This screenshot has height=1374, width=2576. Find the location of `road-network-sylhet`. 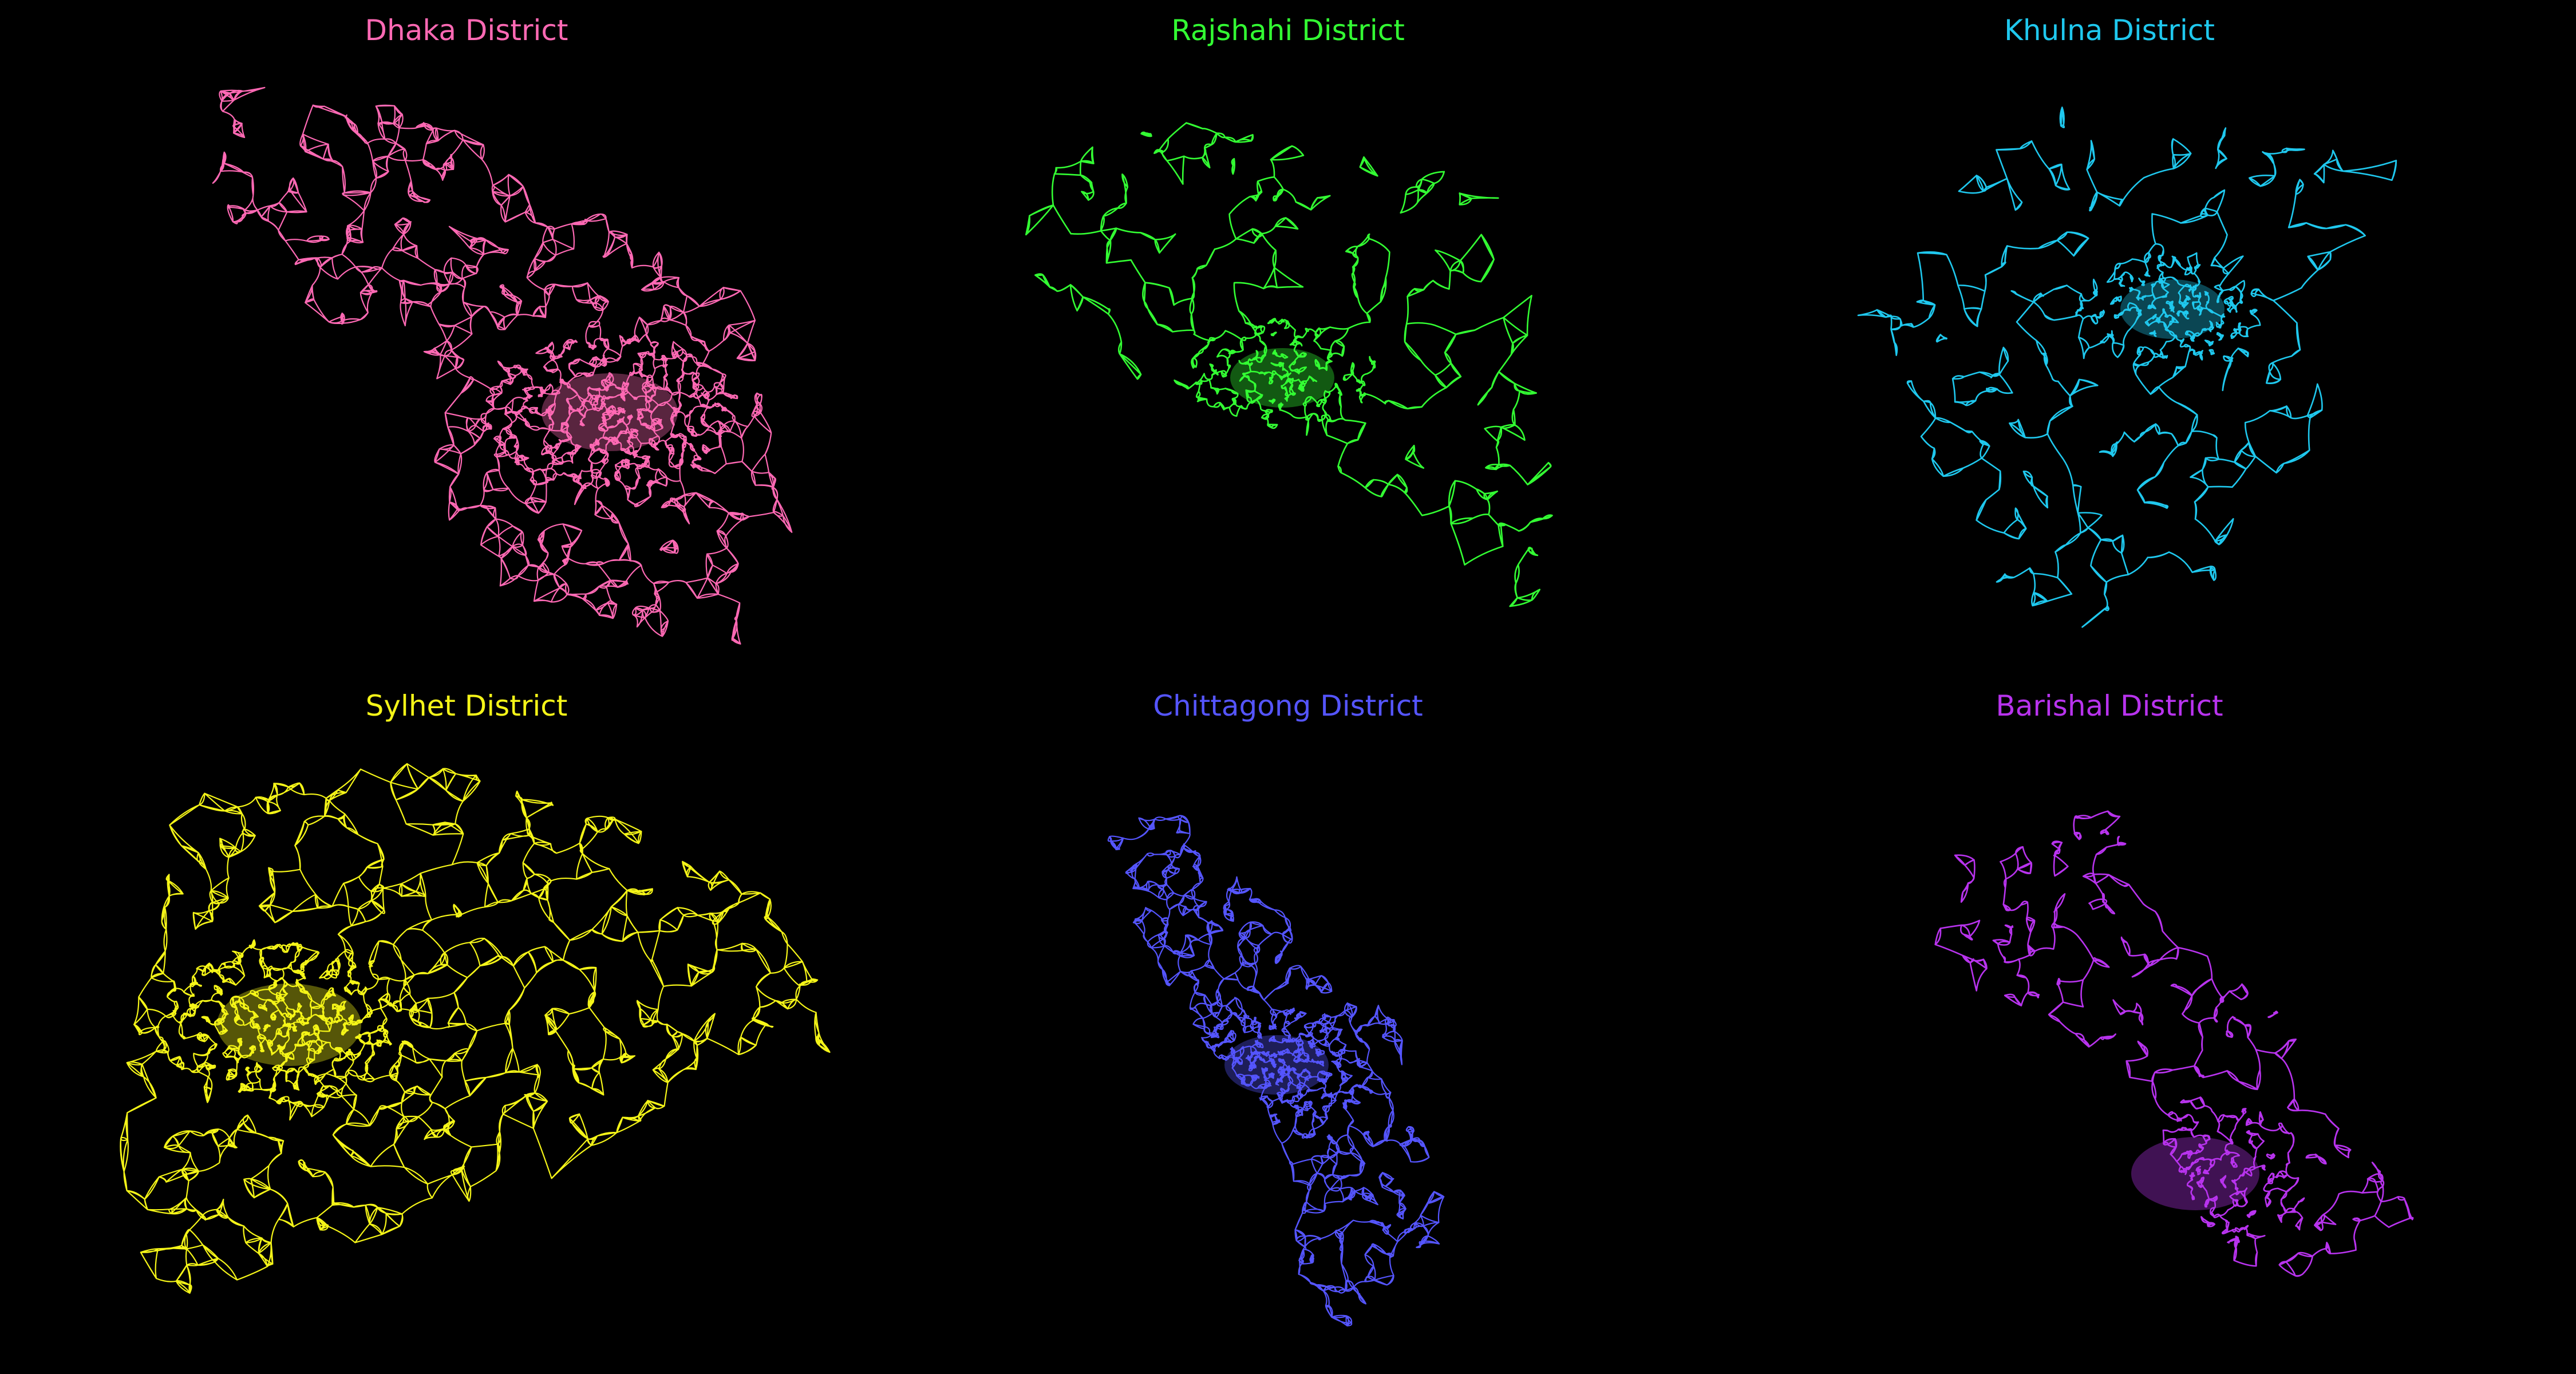

road-network-sylhet is located at coordinates (475, 1028).